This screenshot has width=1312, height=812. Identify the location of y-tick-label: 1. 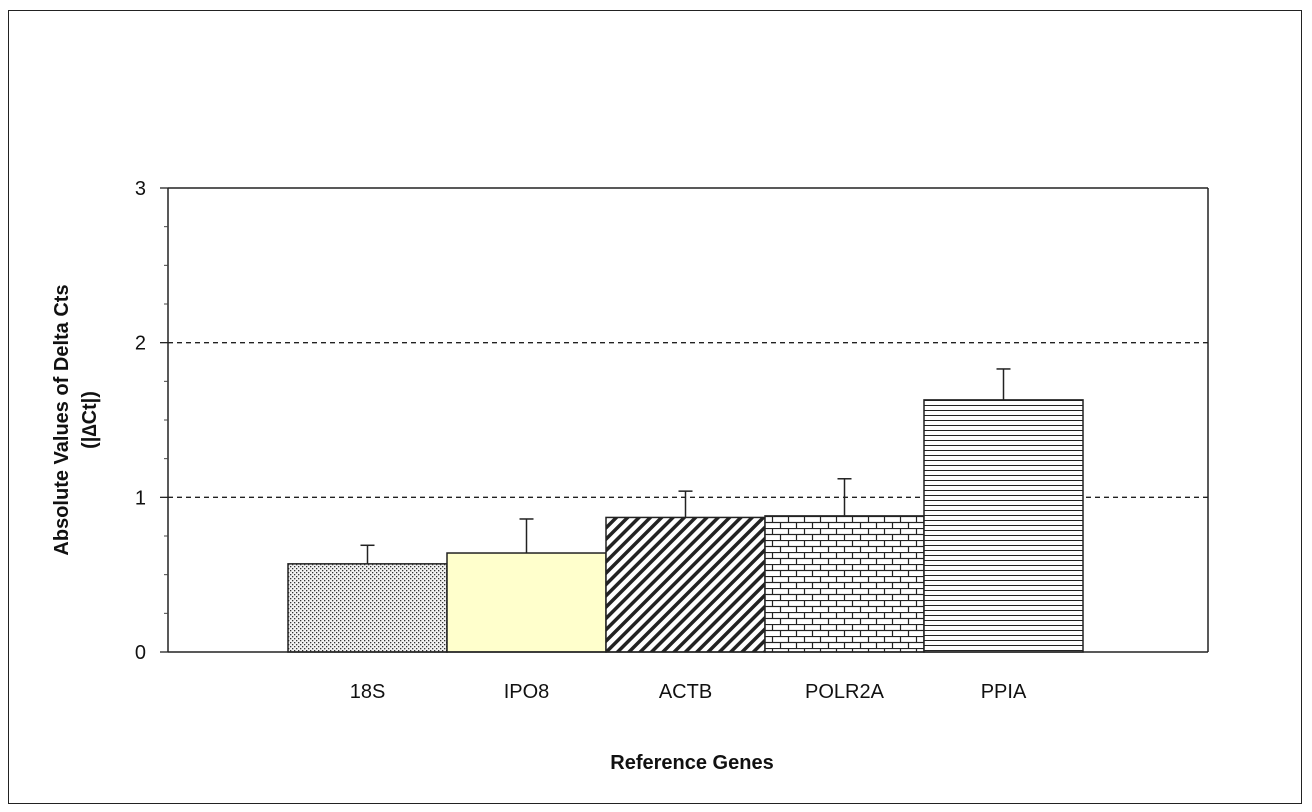
(140, 498).